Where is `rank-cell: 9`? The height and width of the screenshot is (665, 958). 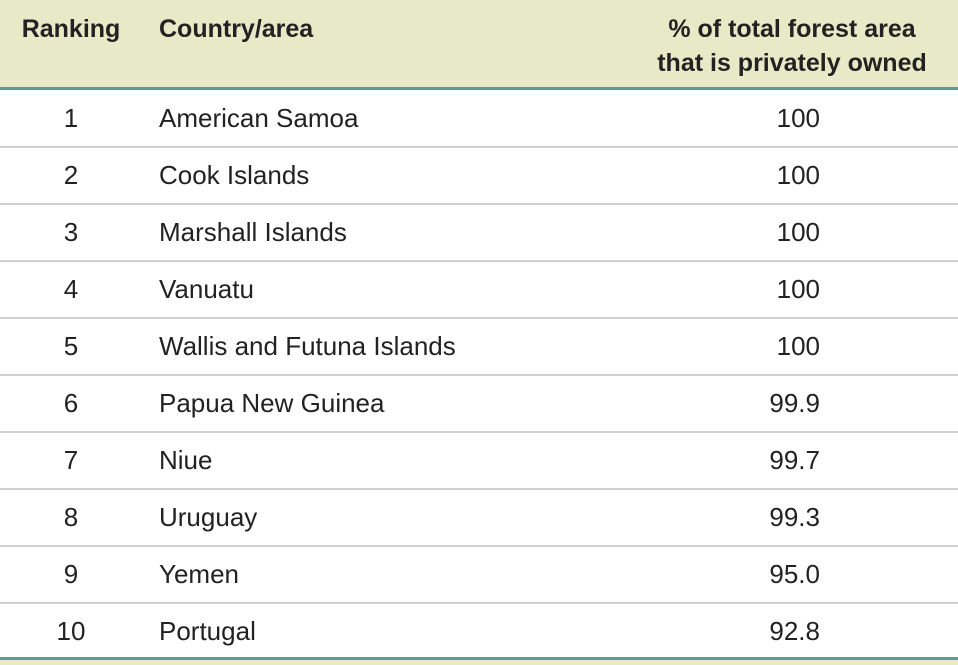
rank-cell: 9 is located at coordinates (71, 574).